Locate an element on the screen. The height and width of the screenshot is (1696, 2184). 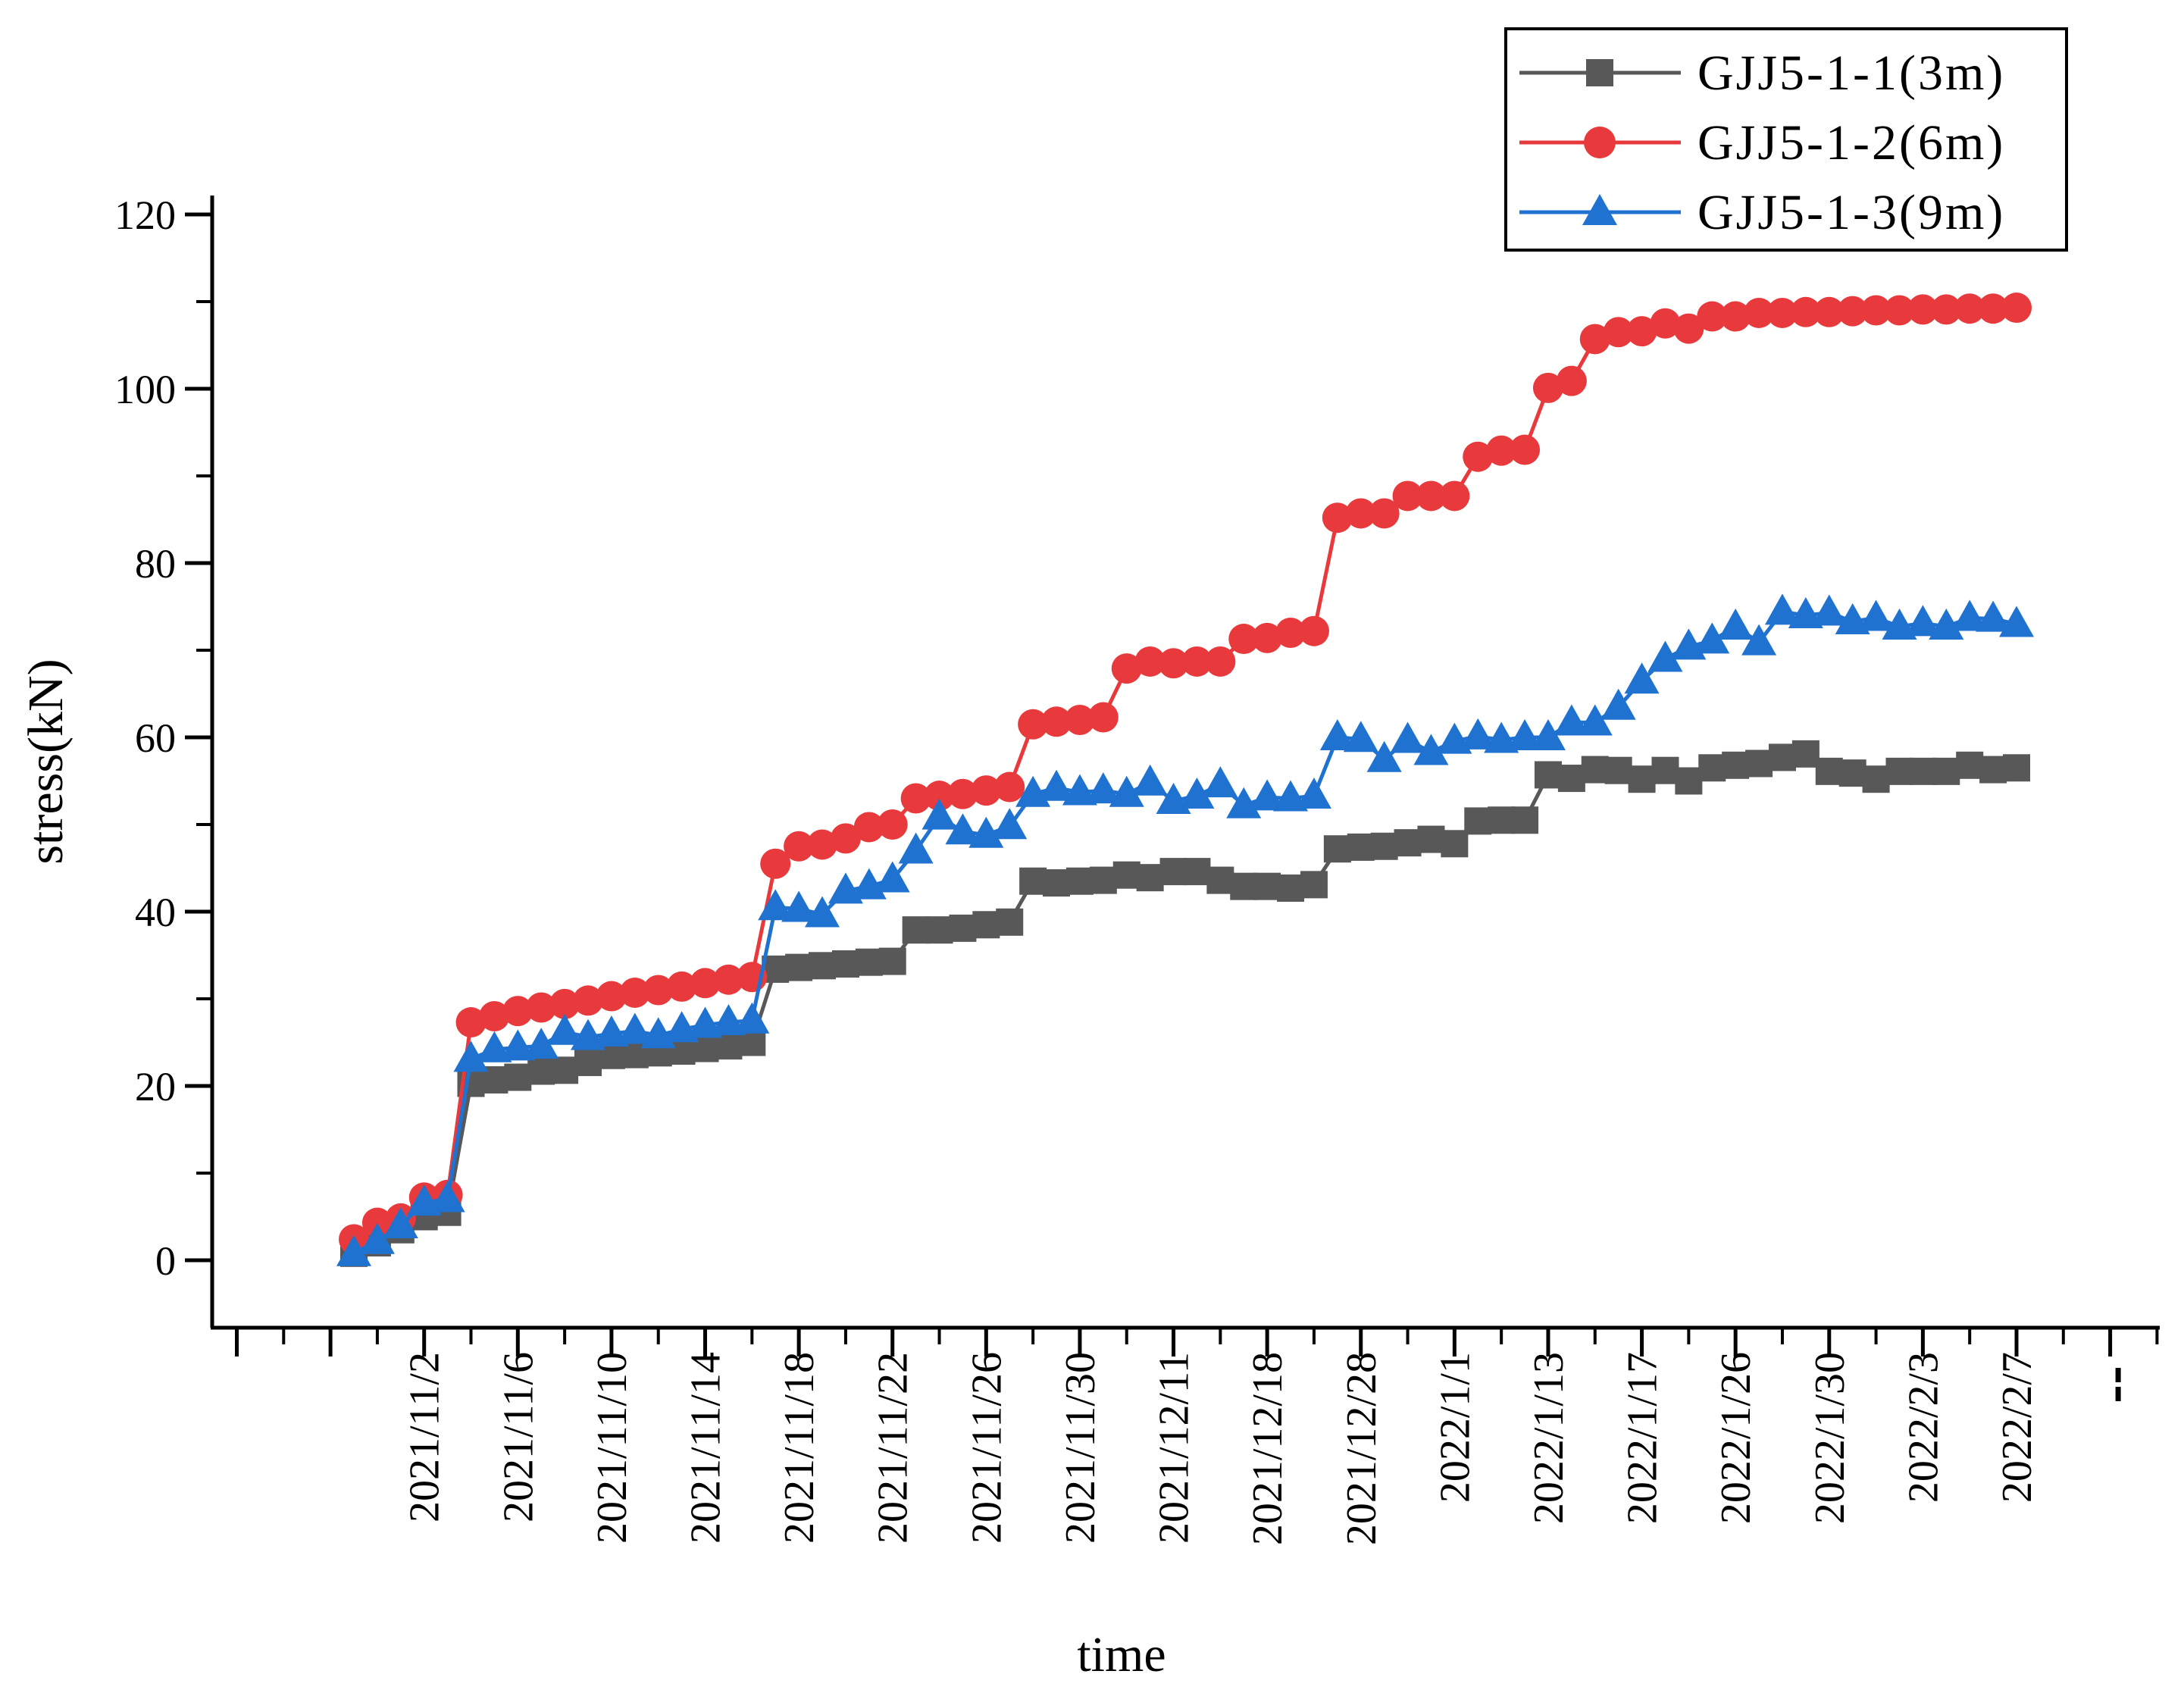
x-tick-label: 2021/11/10 is located at coordinates (612, 1448).